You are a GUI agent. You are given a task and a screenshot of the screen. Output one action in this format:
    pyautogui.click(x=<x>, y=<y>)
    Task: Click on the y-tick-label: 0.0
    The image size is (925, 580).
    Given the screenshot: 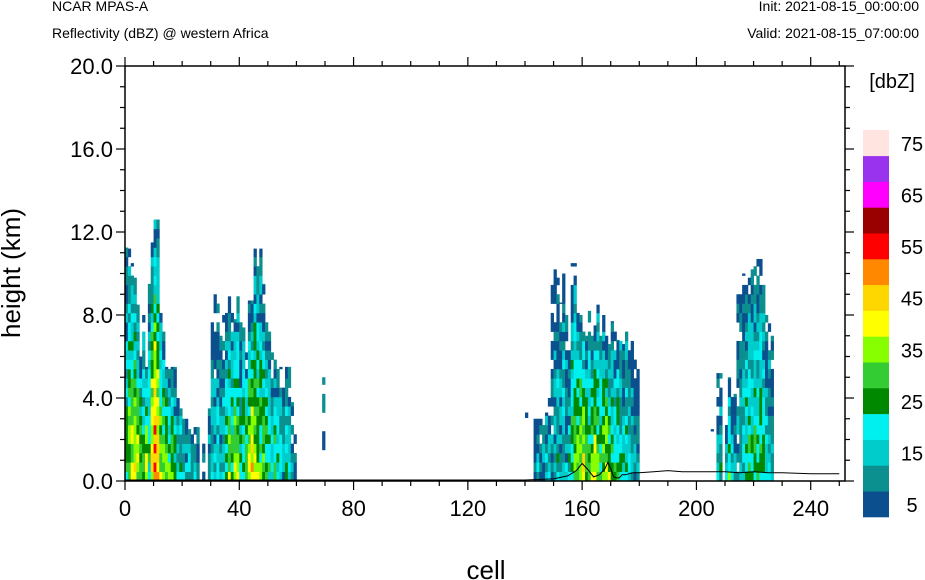 What is the action you would take?
    pyautogui.click(x=97, y=481)
    